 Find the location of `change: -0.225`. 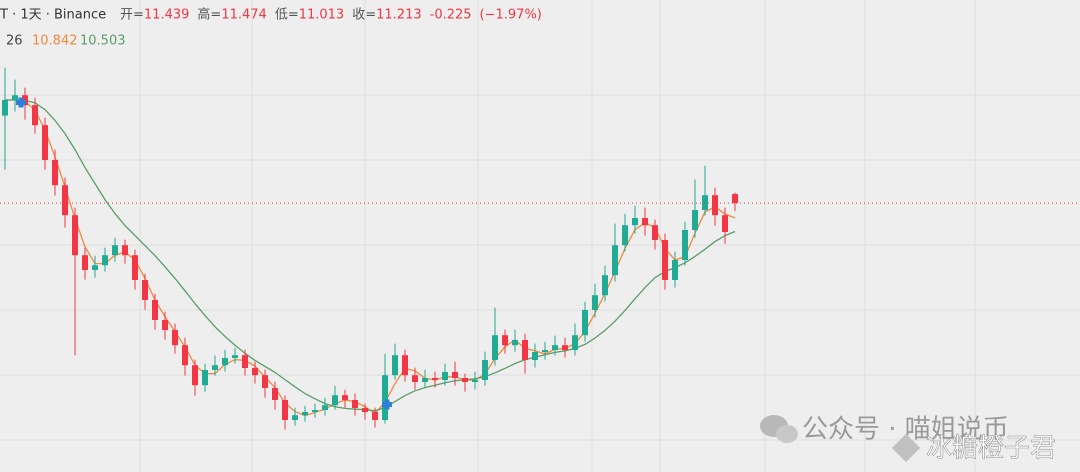

change: -0.225 is located at coordinates (451, 15).